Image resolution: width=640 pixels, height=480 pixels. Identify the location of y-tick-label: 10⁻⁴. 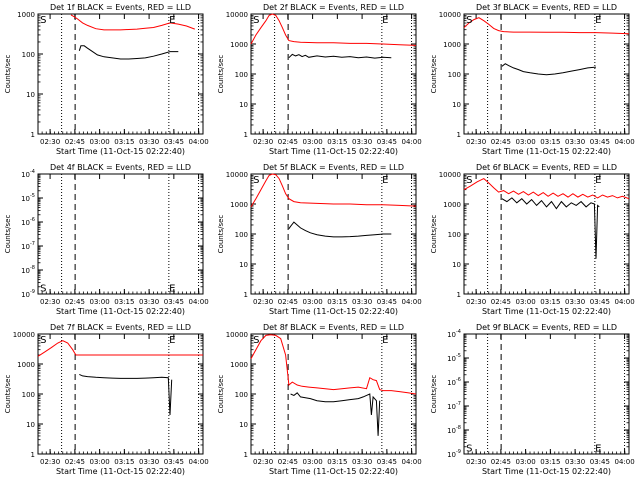
(454, 334).